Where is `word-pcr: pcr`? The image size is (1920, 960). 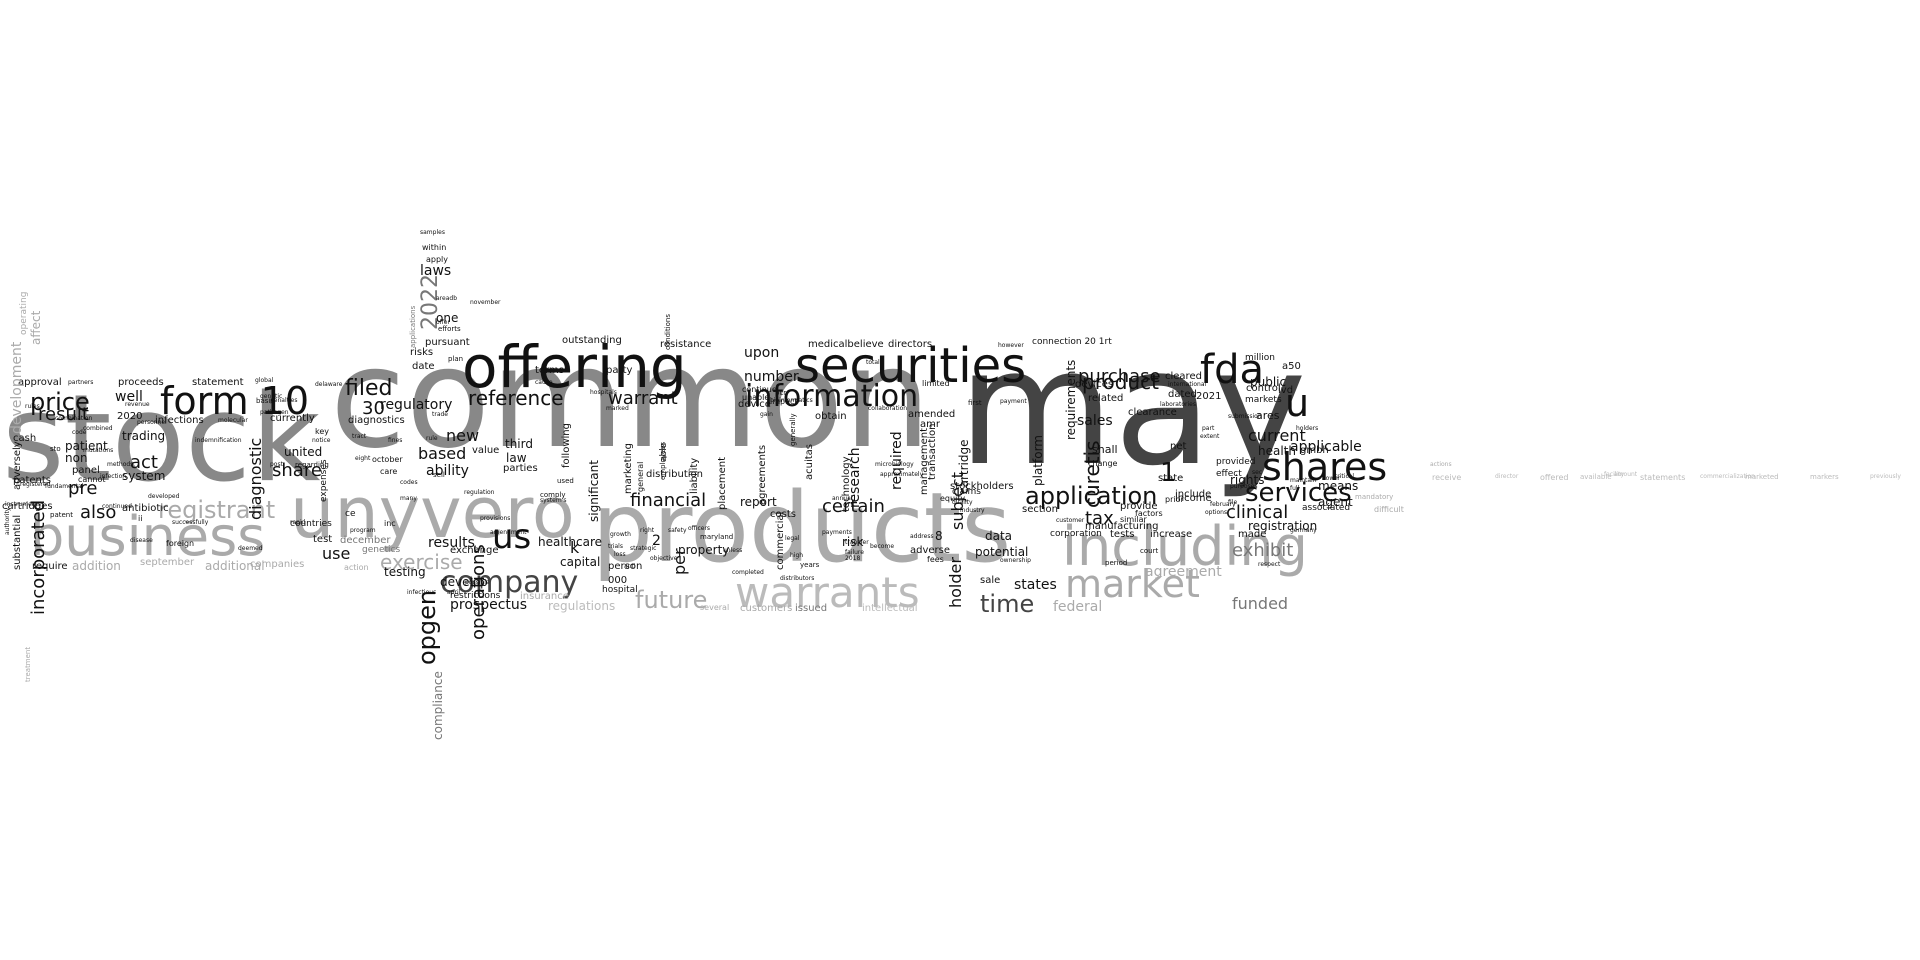 word-pcr: pcr is located at coordinates (781, 393).